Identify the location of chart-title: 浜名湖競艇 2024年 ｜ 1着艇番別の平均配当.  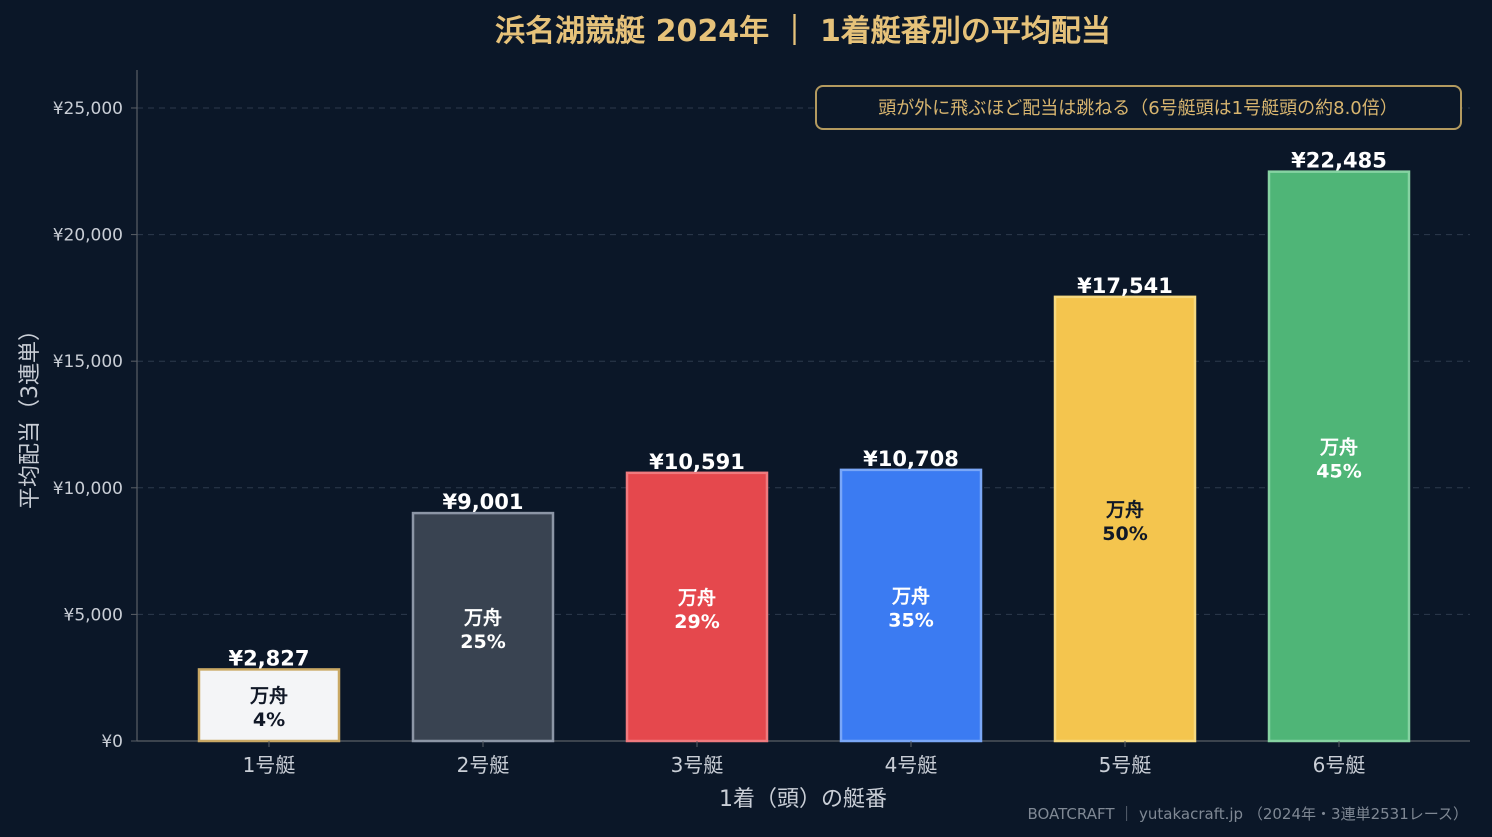
(803, 31).